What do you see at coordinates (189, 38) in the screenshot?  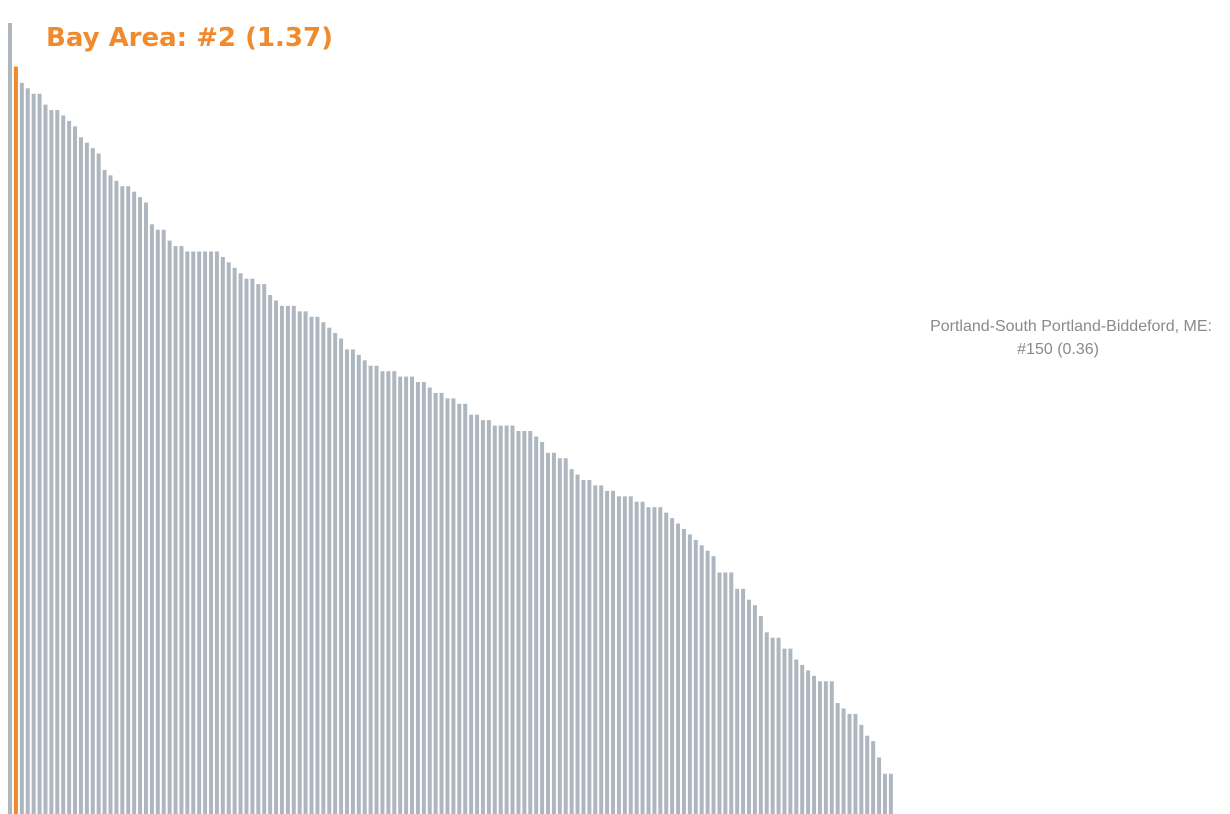 I see `highlight-annotation: Bay Area: #2 (1.37)` at bounding box center [189, 38].